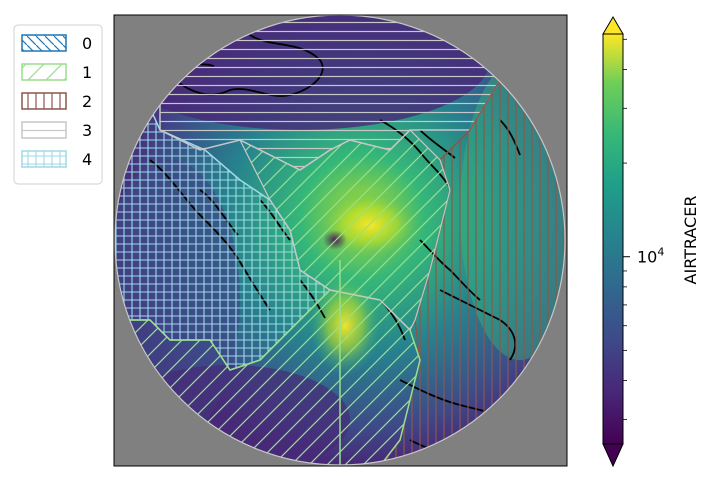 The width and height of the screenshot is (717, 487). Describe the element at coordinates (87, 72) in the screenshot. I see `legend-label-1: 1` at that location.